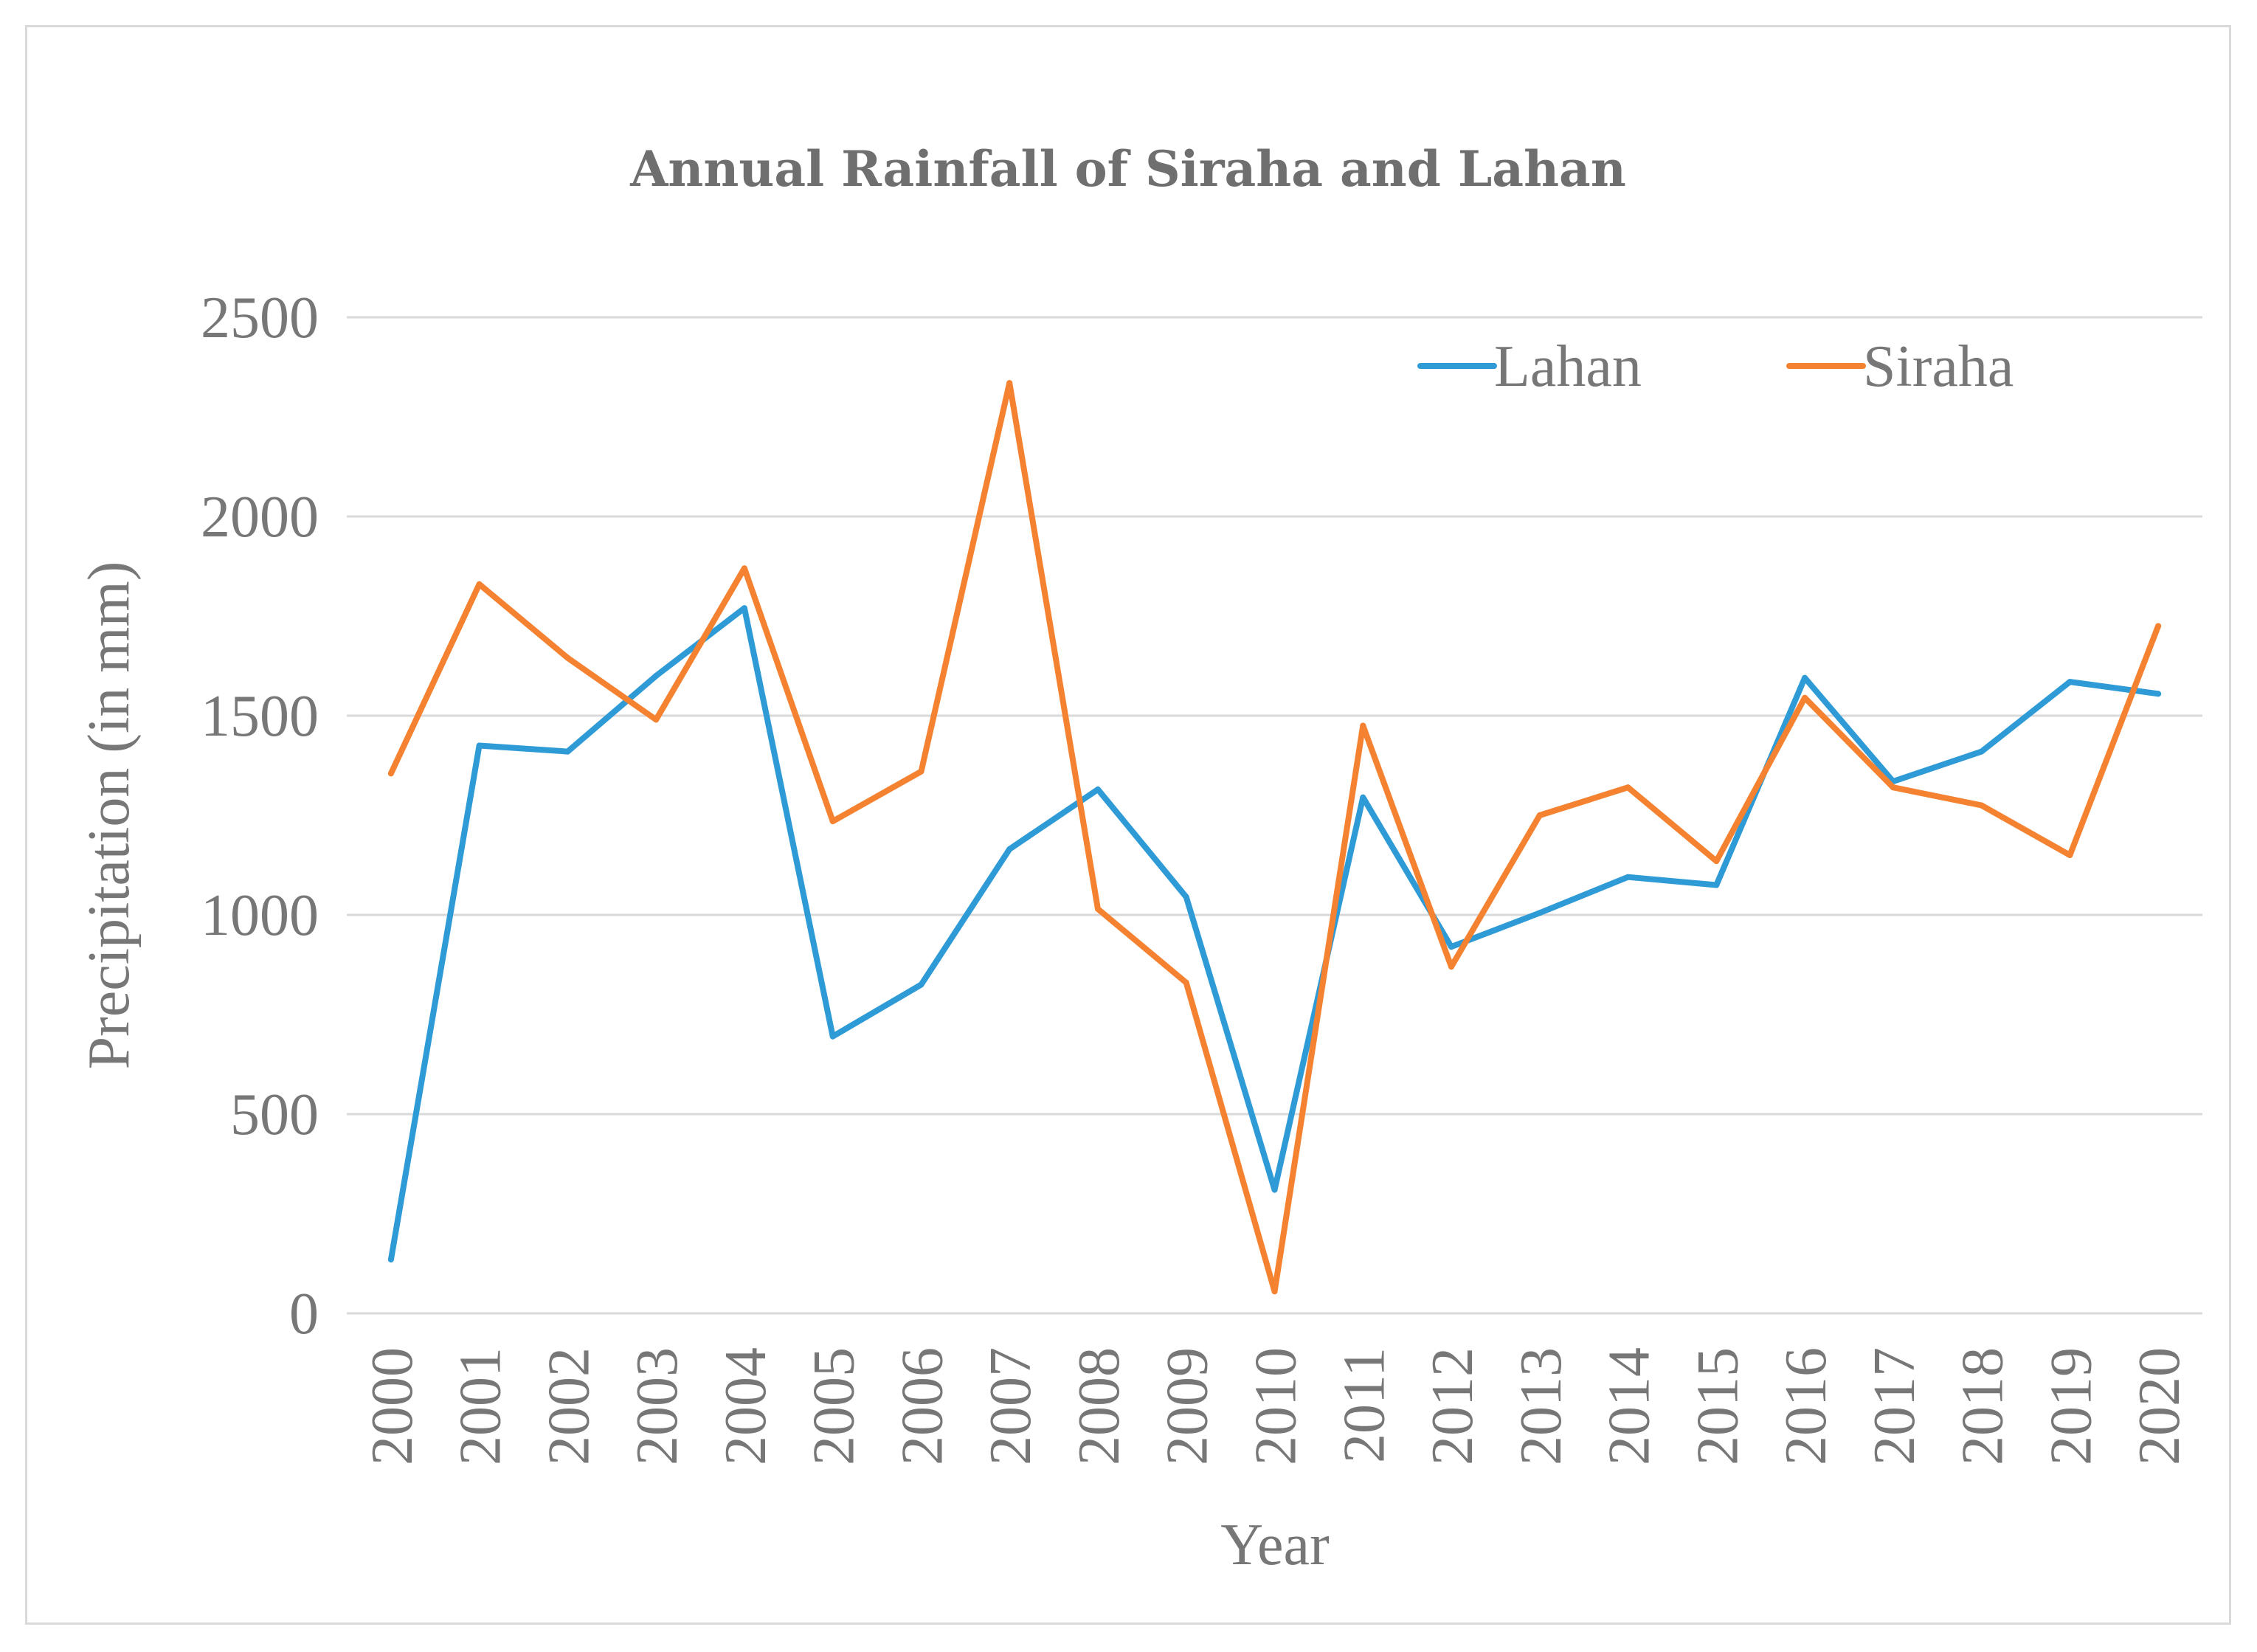 This screenshot has height=1652, width=2257. What do you see at coordinates (260, 916) in the screenshot?
I see `y-tick-label: 1000` at bounding box center [260, 916].